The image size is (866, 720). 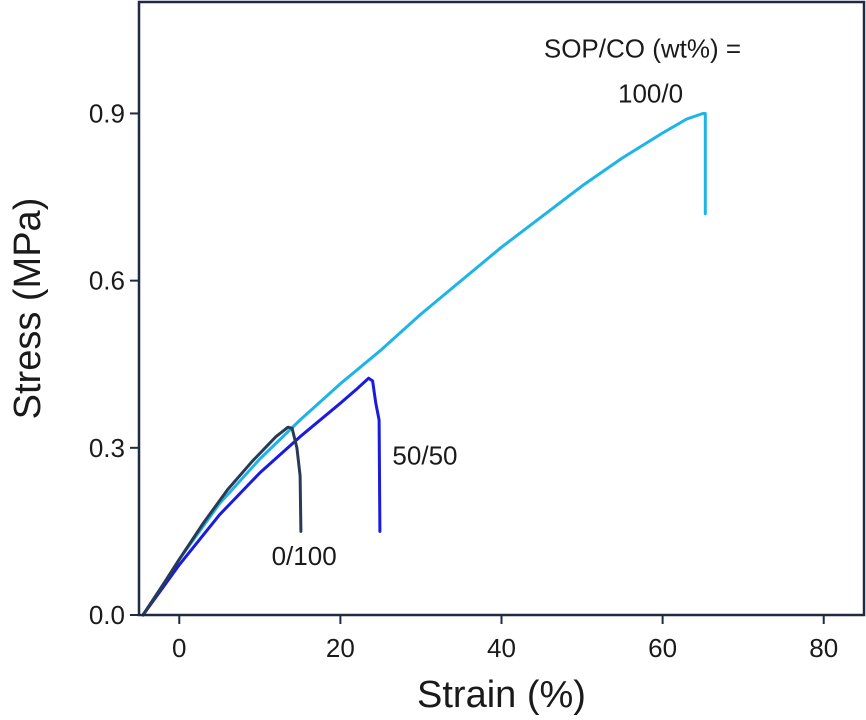 I want to click on annotation-label: 50/50, so click(x=424, y=456).